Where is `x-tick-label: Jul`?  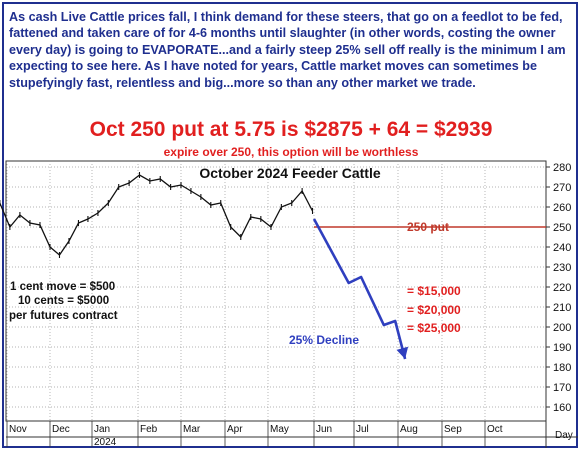 x-tick-label: Jul is located at coordinates (362, 429).